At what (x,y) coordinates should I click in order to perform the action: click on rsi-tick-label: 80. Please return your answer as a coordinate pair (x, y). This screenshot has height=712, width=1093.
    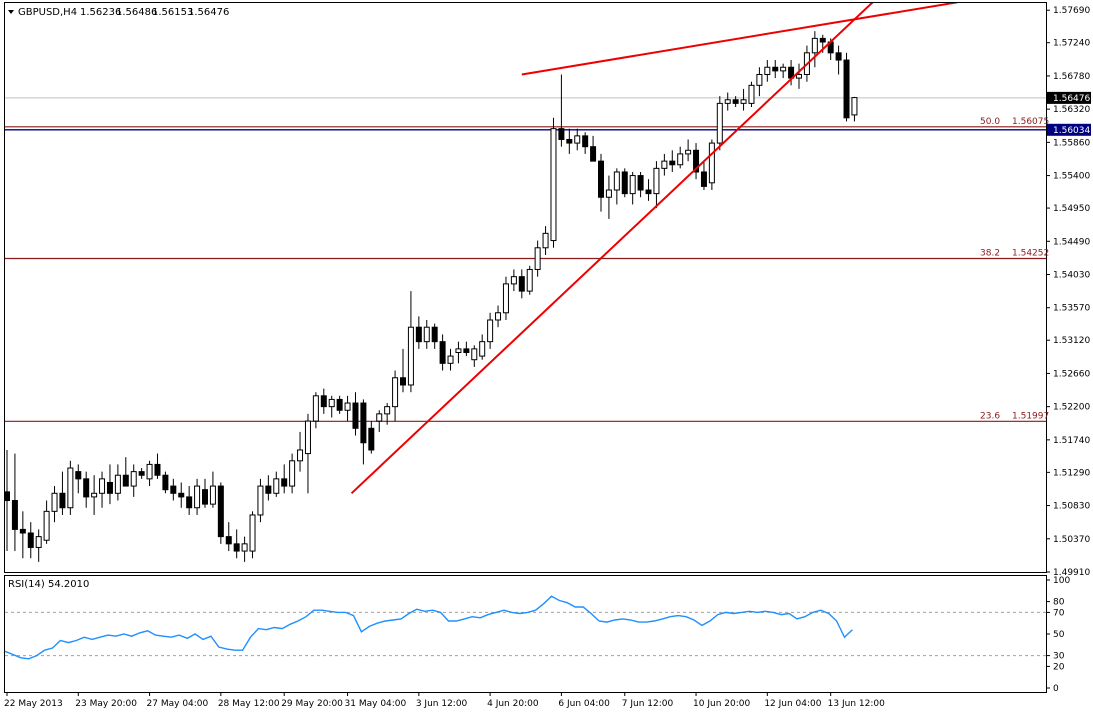
    Looking at the image, I should click on (1059, 603).